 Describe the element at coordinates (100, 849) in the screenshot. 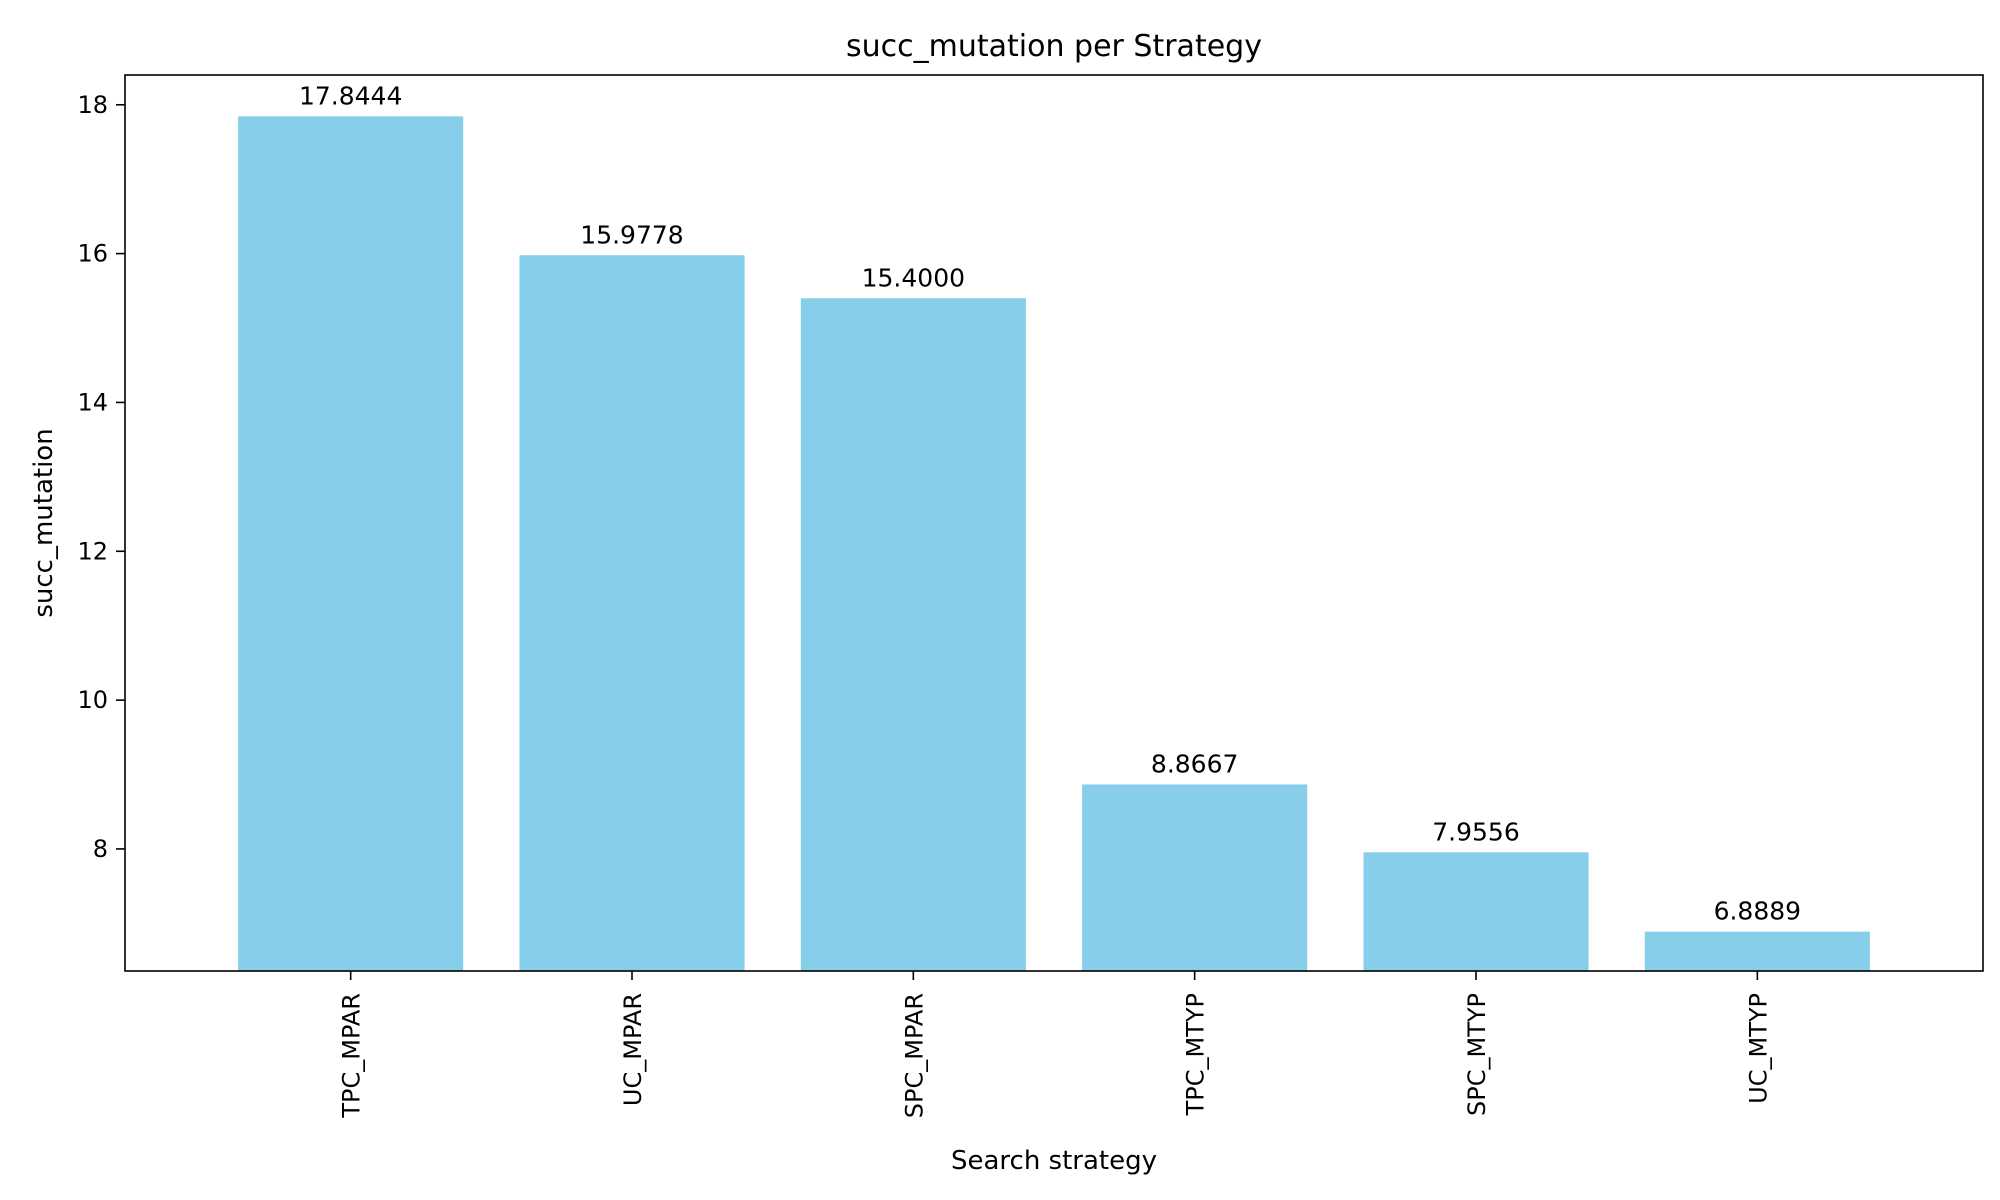

I see `y-tick-label: 8` at that location.